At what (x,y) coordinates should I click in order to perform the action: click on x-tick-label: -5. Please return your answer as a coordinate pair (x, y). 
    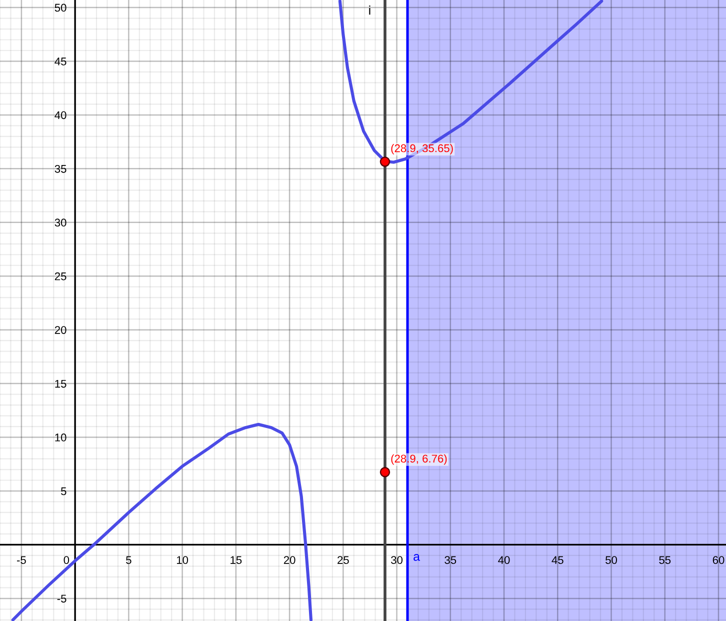
    Looking at the image, I should click on (21, 560).